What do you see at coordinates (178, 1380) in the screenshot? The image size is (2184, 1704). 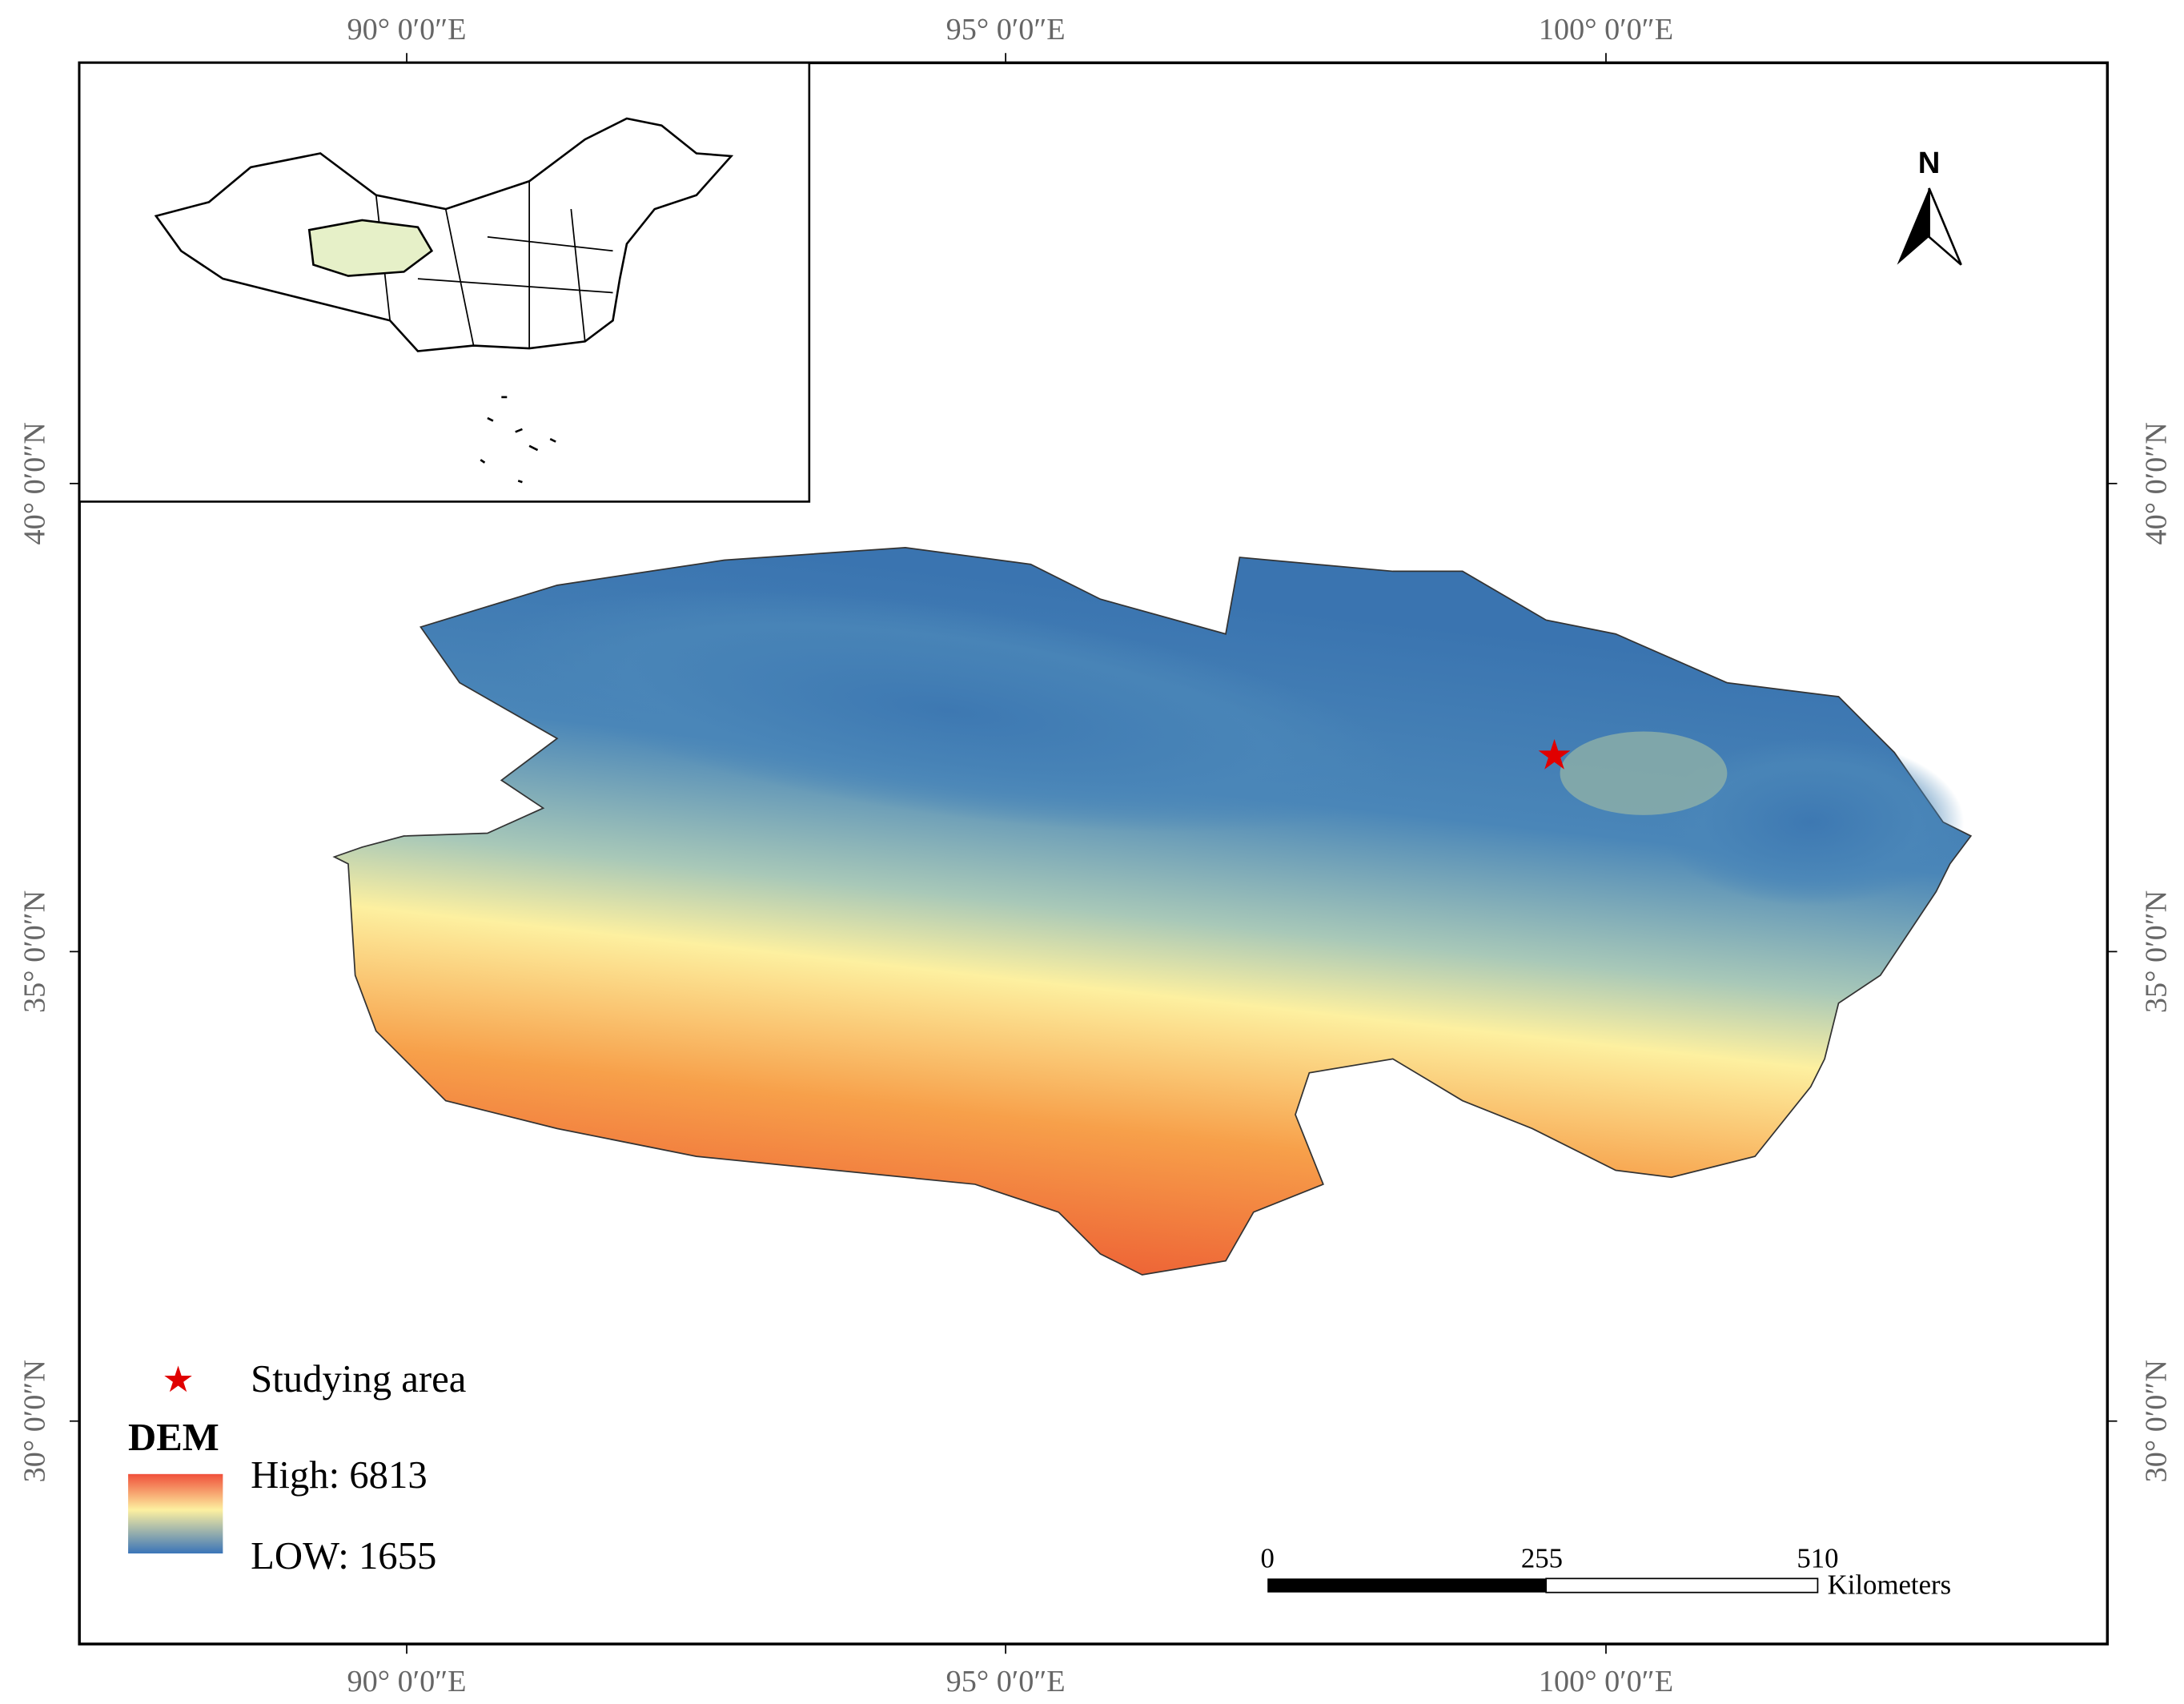 I see `legend-star: ★` at bounding box center [178, 1380].